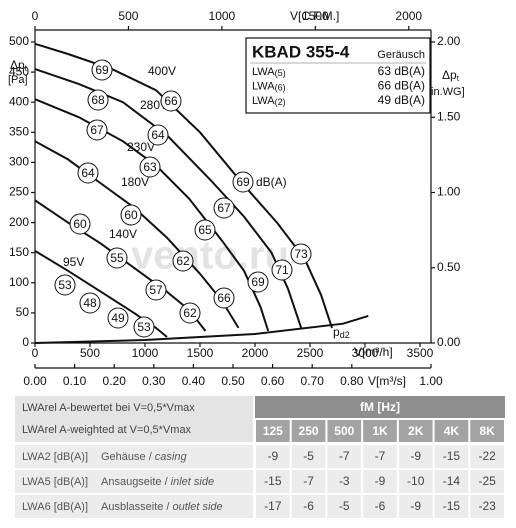 The image size is (516, 528). I want to click on x3-tick-label: 0.00, so click(35, 381).